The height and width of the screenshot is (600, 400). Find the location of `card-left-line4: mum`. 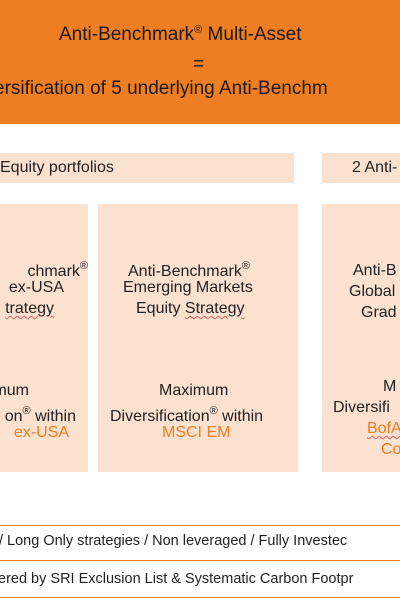

card-left-line4: mum is located at coordinates (14, 390).